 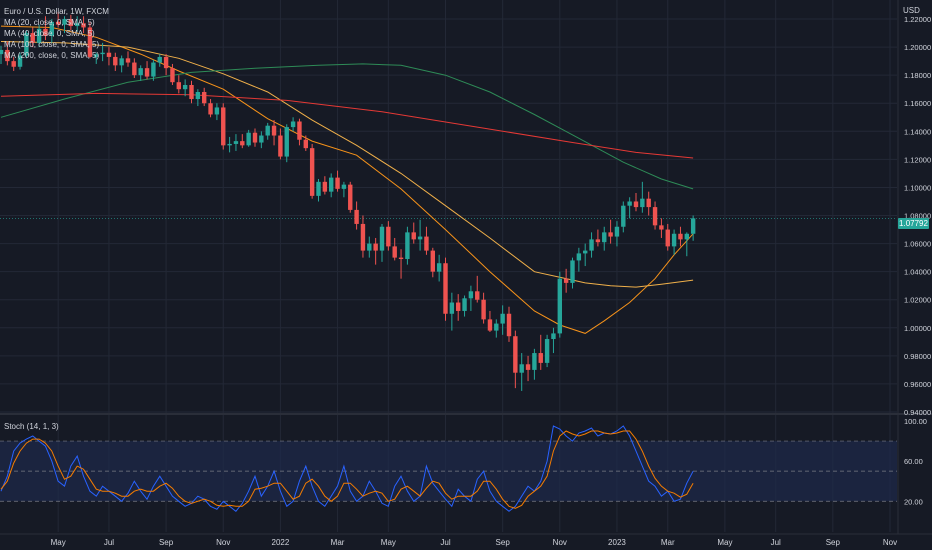 I want to click on price-tick-label: 1.00000, so click(x=917, y=328).